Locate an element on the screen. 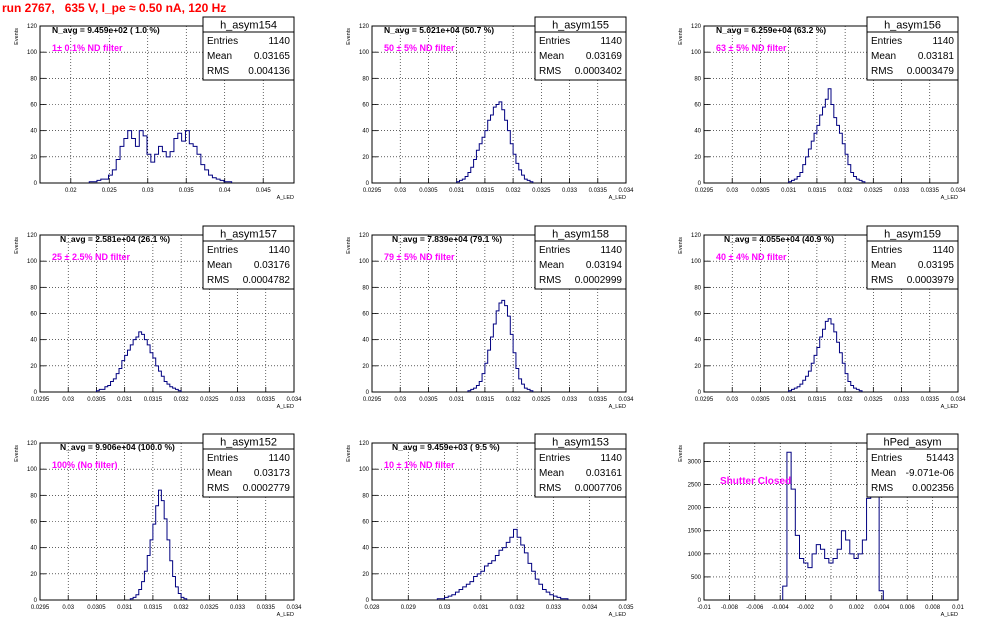  x-tick-label: 0.0315 is located at coordinates (485, 191).